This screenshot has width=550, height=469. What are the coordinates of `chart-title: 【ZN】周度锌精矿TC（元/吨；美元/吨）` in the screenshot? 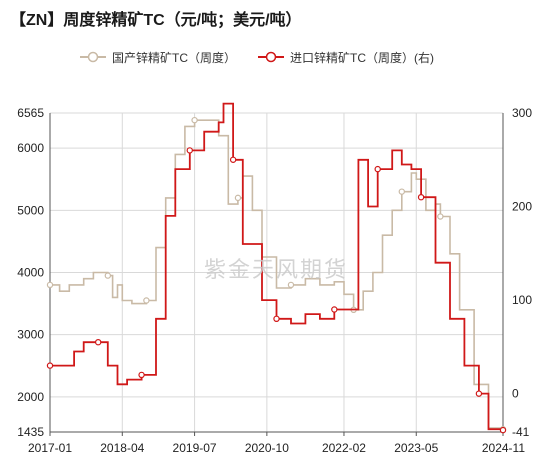 It's located at (156, 20).